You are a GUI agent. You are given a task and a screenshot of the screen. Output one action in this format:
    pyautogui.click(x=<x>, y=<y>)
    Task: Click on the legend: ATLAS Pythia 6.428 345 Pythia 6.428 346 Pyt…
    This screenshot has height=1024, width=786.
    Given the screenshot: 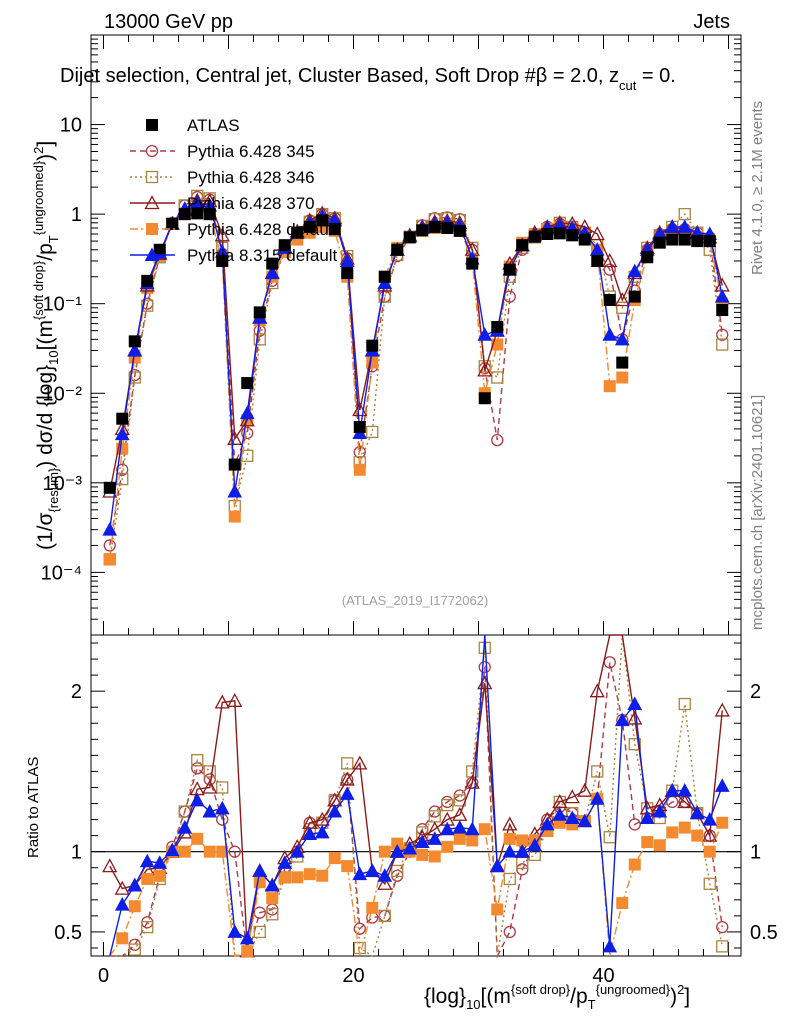 What is the action you would take?
    pyautogui.click(x=234, y=190)
    